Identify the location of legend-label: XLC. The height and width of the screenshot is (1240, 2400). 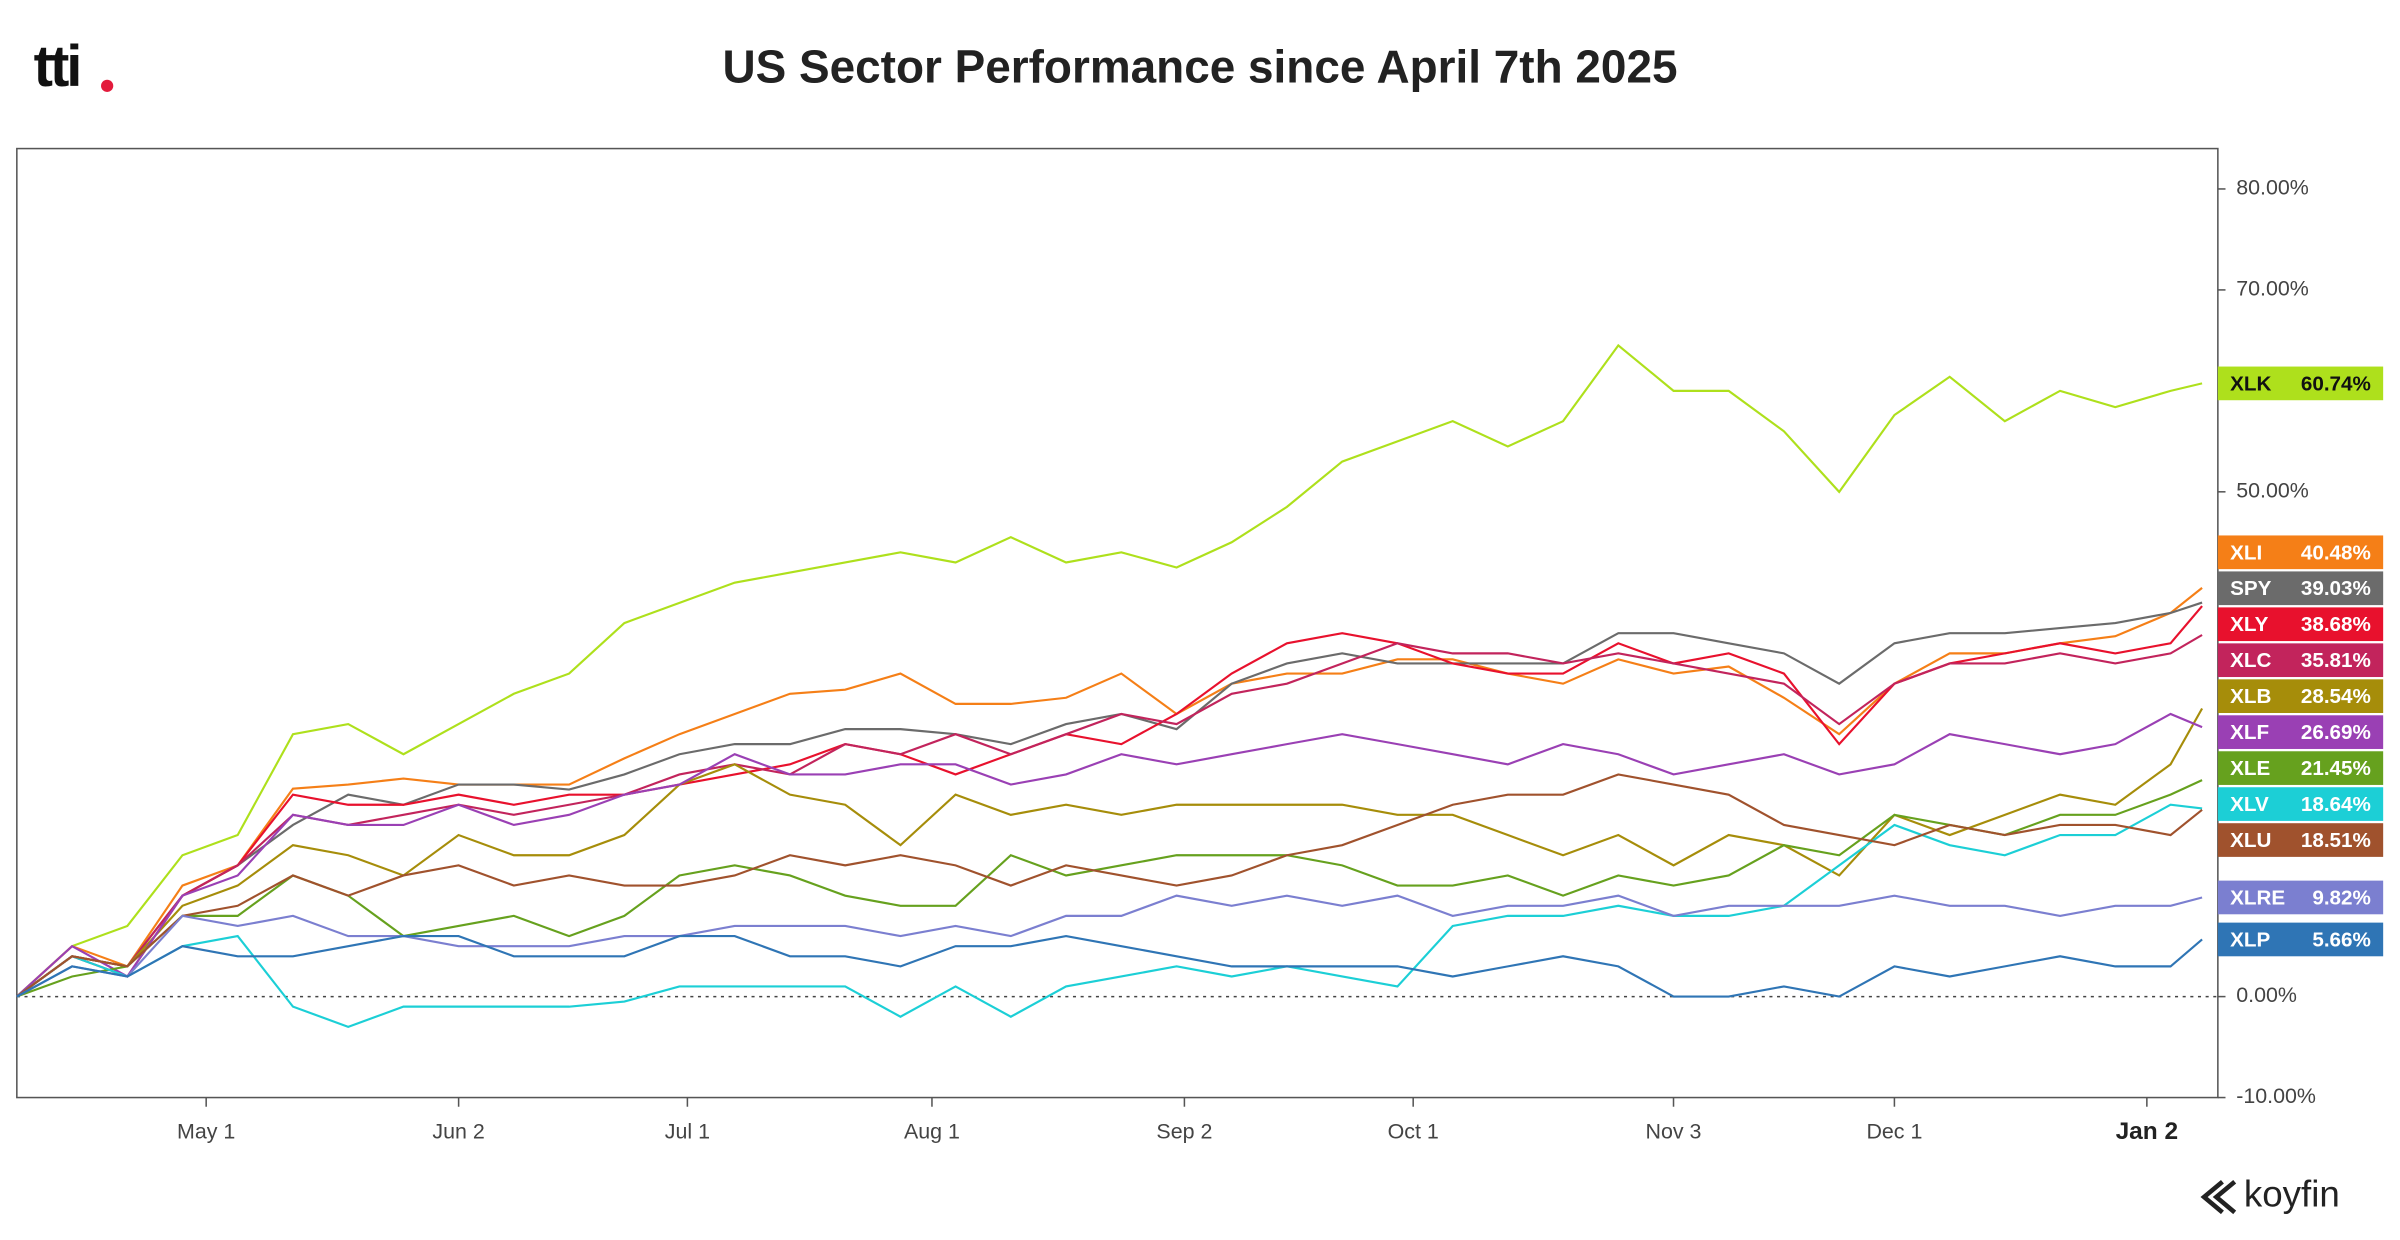
(2250, 660).